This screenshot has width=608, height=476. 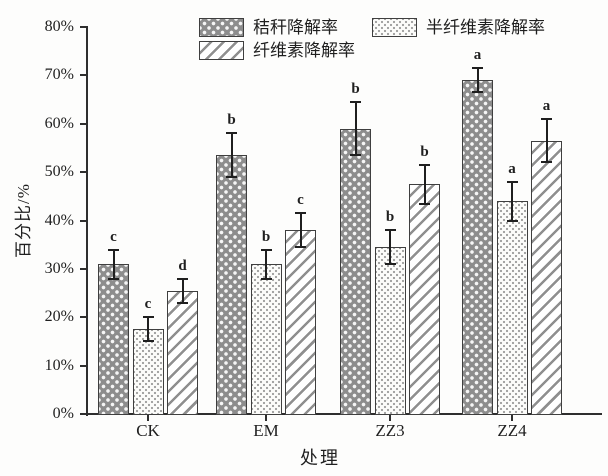 I want to click on bar-light-dots-ck, so click(x=148, y=372).